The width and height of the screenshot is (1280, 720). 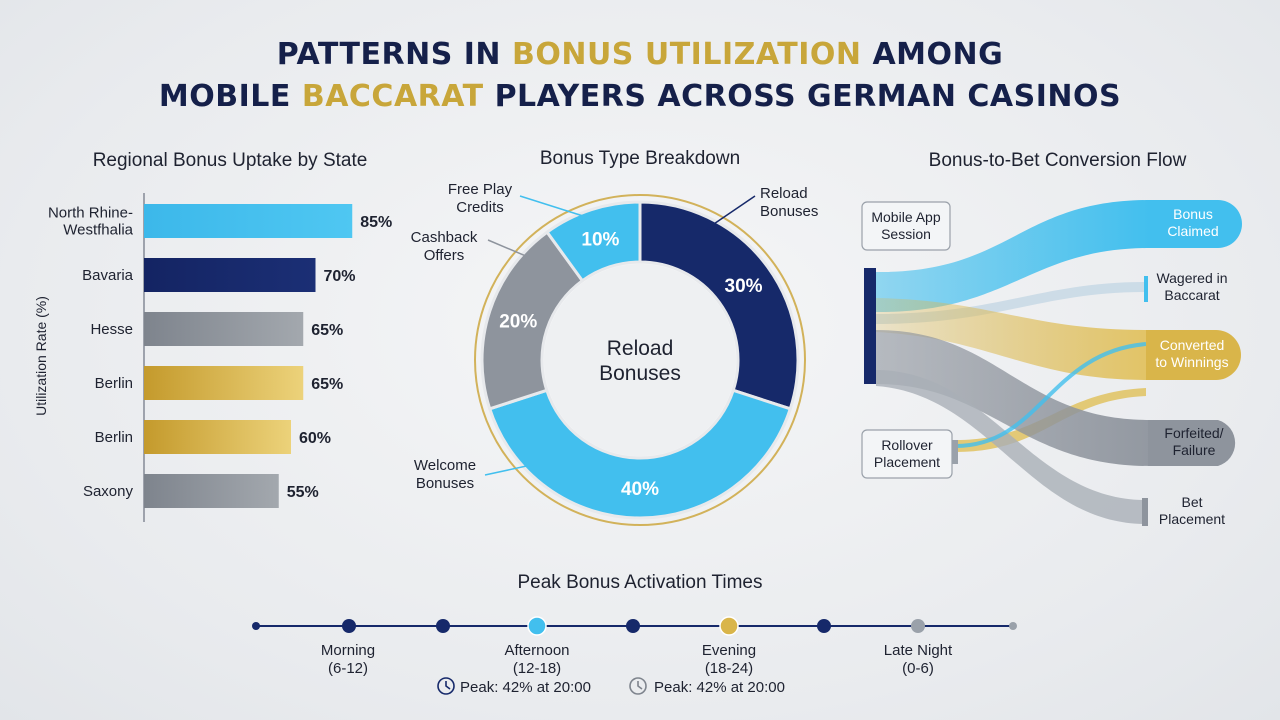 I want to click on donut-hole, so click(x=640, y=360).